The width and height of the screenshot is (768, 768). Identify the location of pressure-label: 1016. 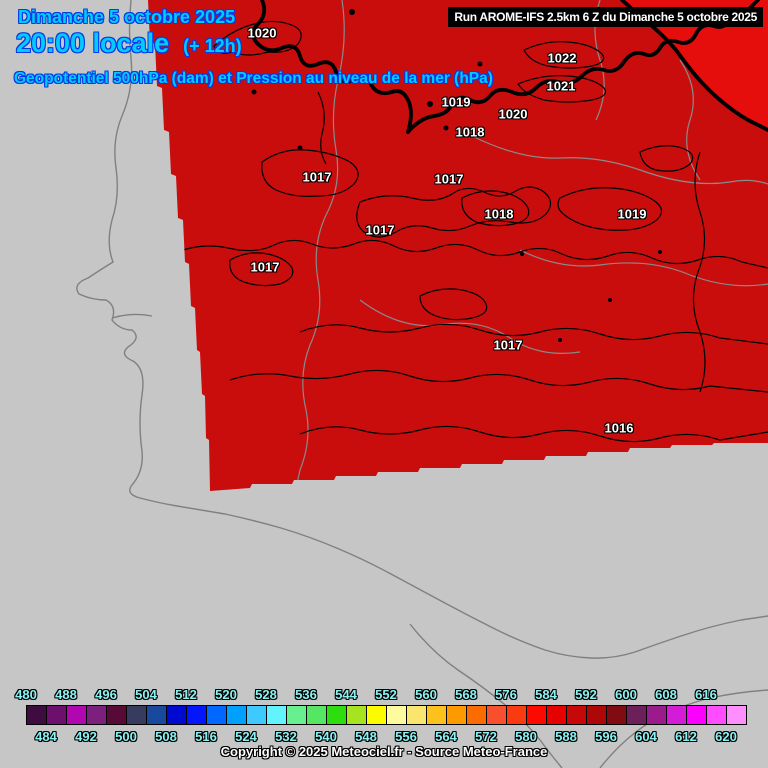
(619, 428).